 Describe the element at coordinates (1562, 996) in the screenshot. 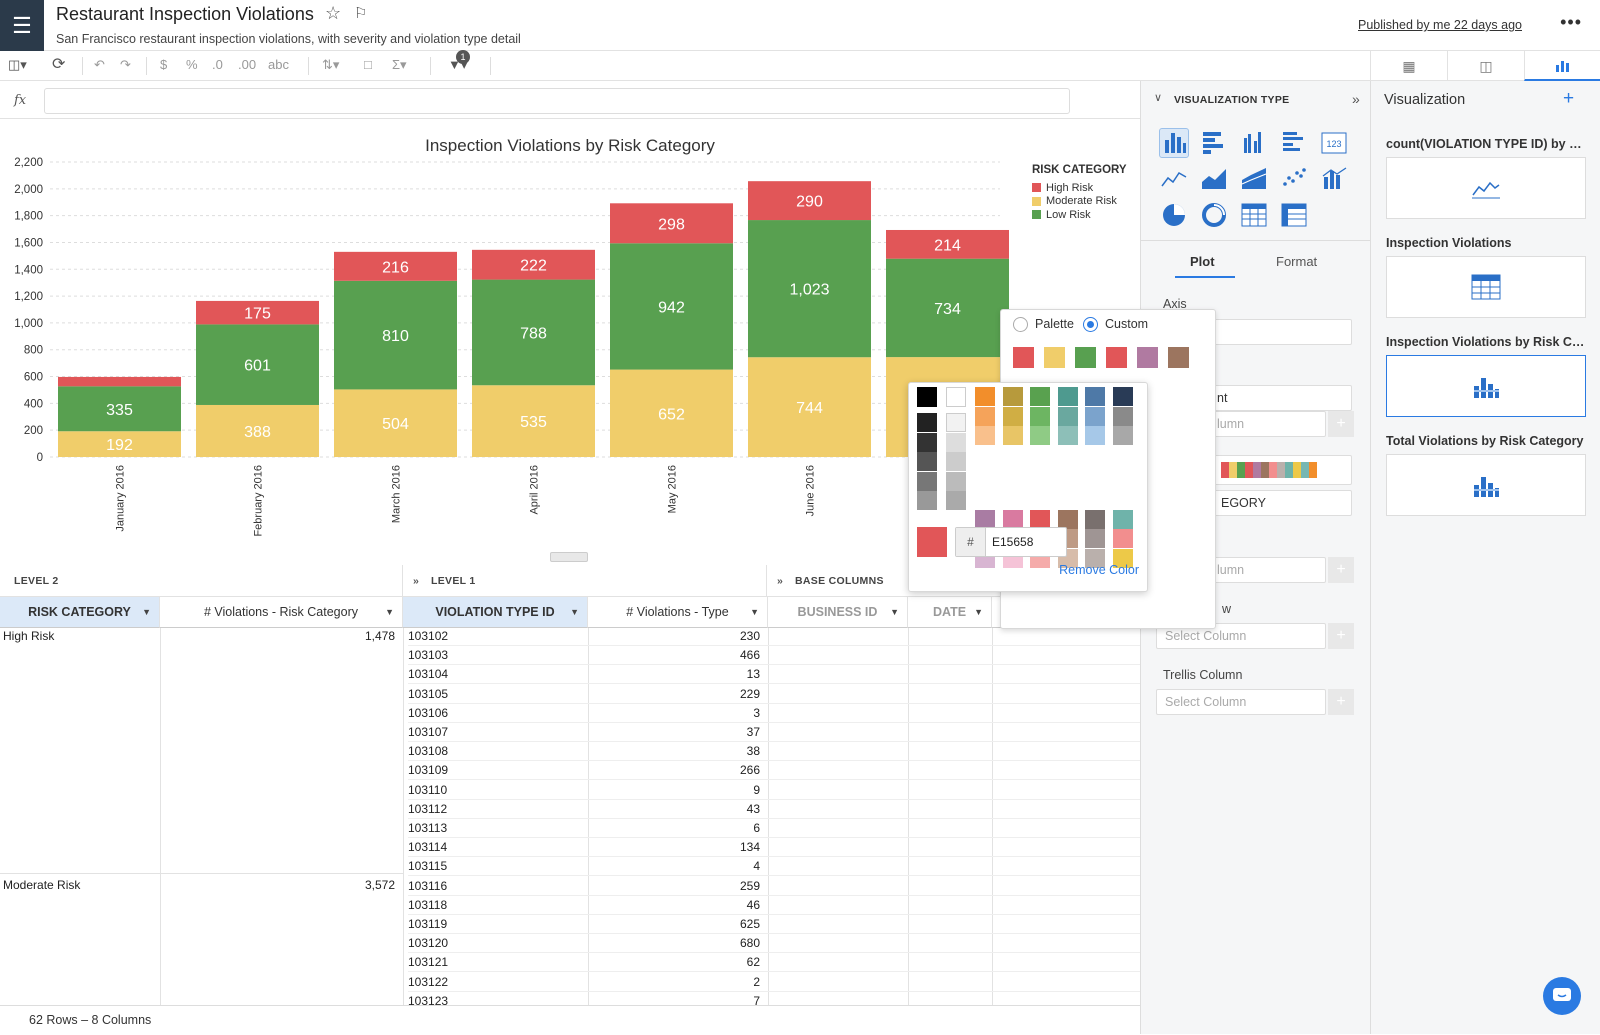

I see `chat-support-icon` at that location.